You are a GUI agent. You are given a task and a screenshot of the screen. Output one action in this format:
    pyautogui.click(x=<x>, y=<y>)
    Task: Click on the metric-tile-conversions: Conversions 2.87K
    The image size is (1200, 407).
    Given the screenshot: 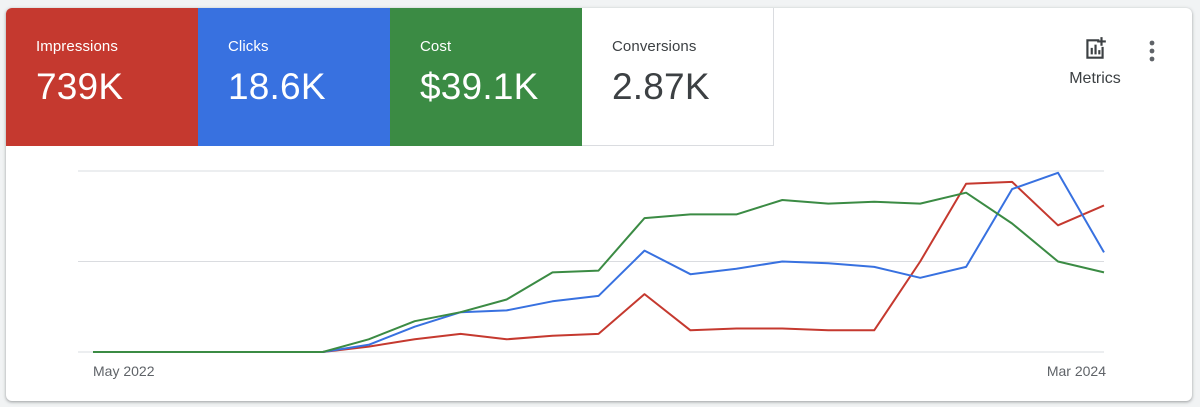 What is the action you would take?
    pyautogui.click(x=678, y=77)
    